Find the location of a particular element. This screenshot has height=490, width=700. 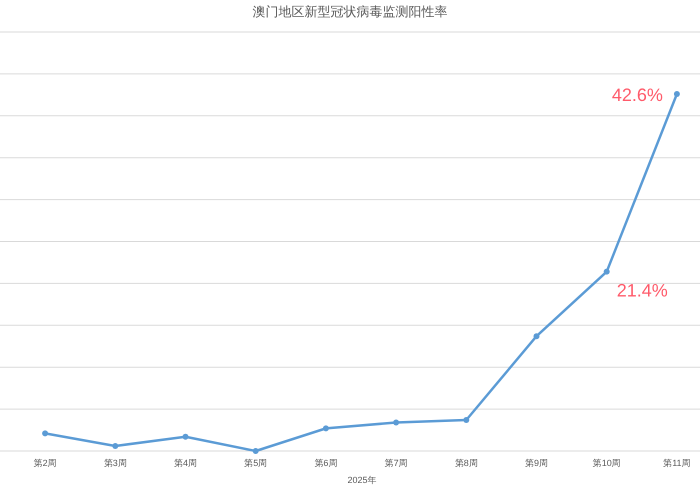

x-tick-label: 第5周 is located at coordinates (256, 463).